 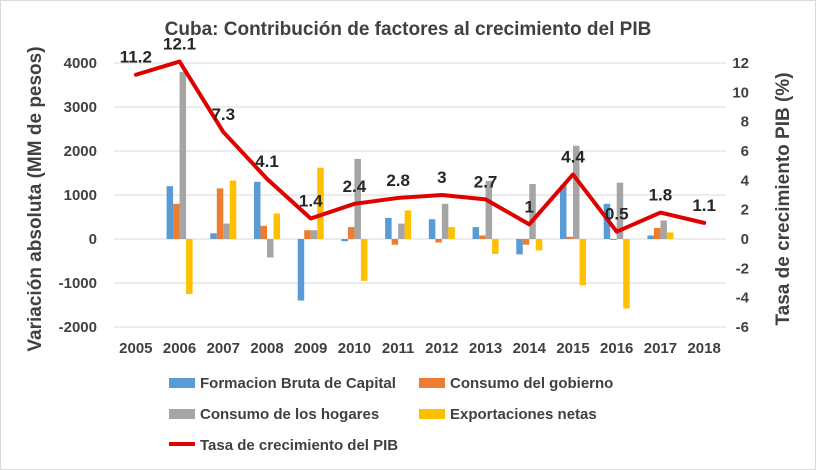 I want to click on x-tick-label: 2014, so click(x=530, y=348).